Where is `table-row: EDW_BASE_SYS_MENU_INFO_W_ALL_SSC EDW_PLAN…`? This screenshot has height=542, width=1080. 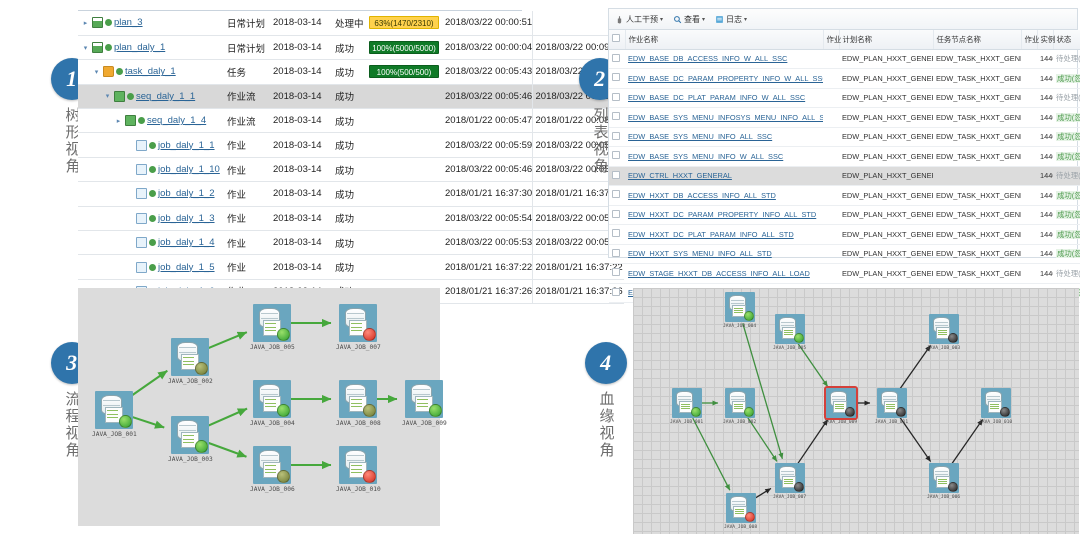 table-row: EDW_BASE_SYS_MENU_INFO_W_ALL_SSC EDW_PLAN… is located at coordinates (844, 156).